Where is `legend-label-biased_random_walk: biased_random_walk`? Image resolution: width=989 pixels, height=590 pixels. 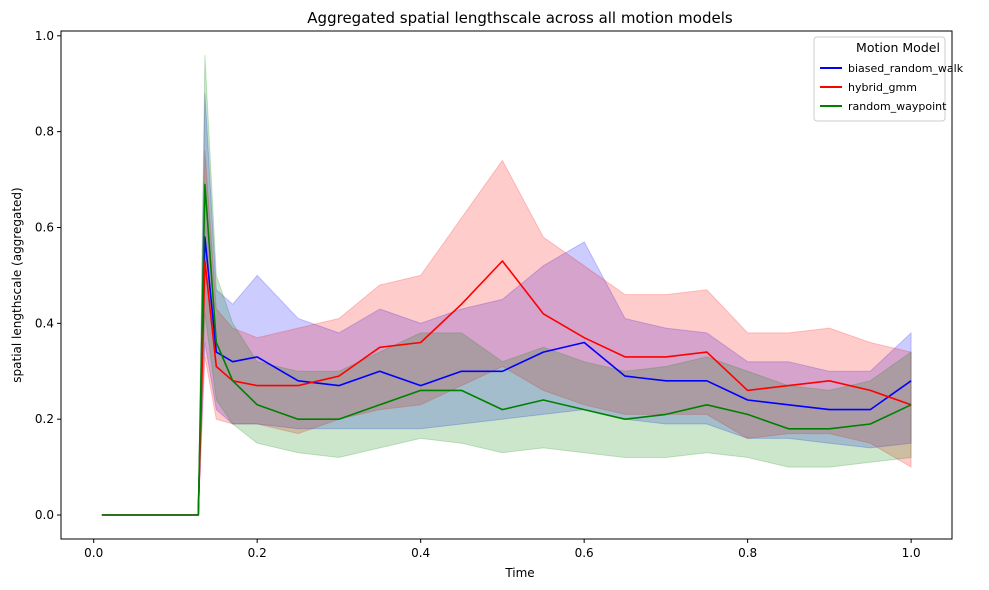
legend-label-biased_random_walk: biased_random_walk is located at coordinates (906, 68).